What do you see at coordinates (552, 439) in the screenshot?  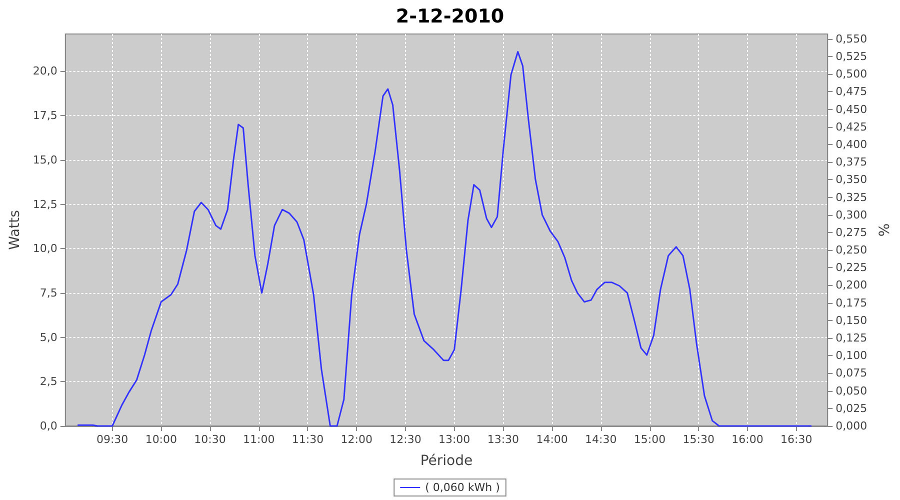 I see `x-tick-label: 14:00` at bounding box center [552, 439].